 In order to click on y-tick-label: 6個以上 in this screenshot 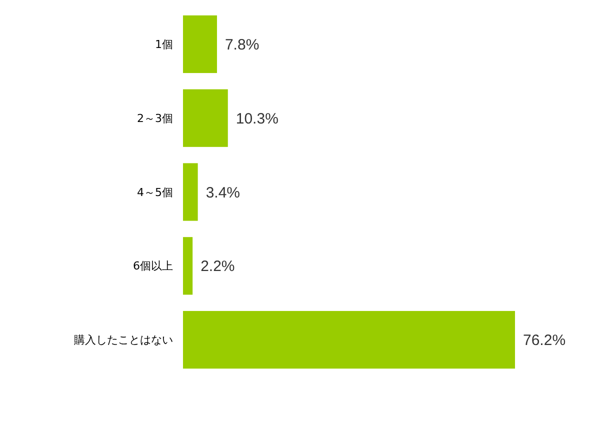, I will do `click(153, 266)`.